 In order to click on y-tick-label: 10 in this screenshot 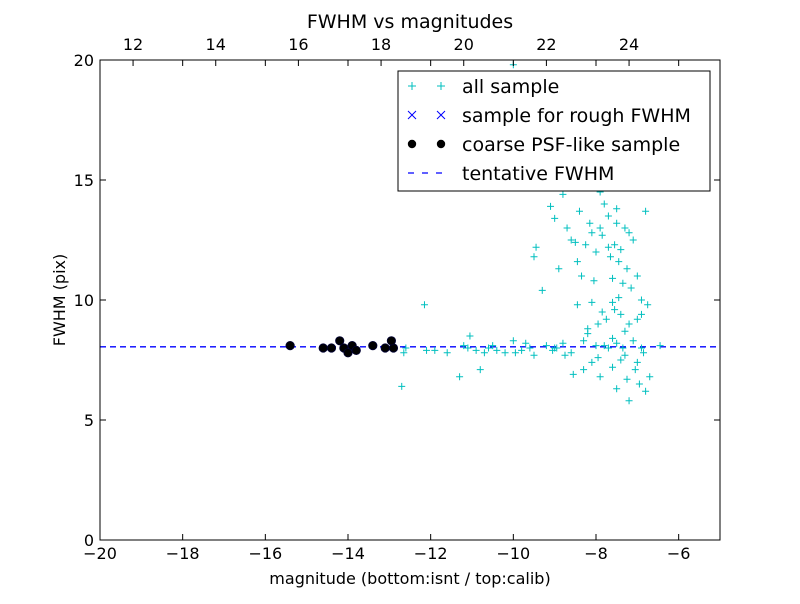, I will do `click(84, 300)`.